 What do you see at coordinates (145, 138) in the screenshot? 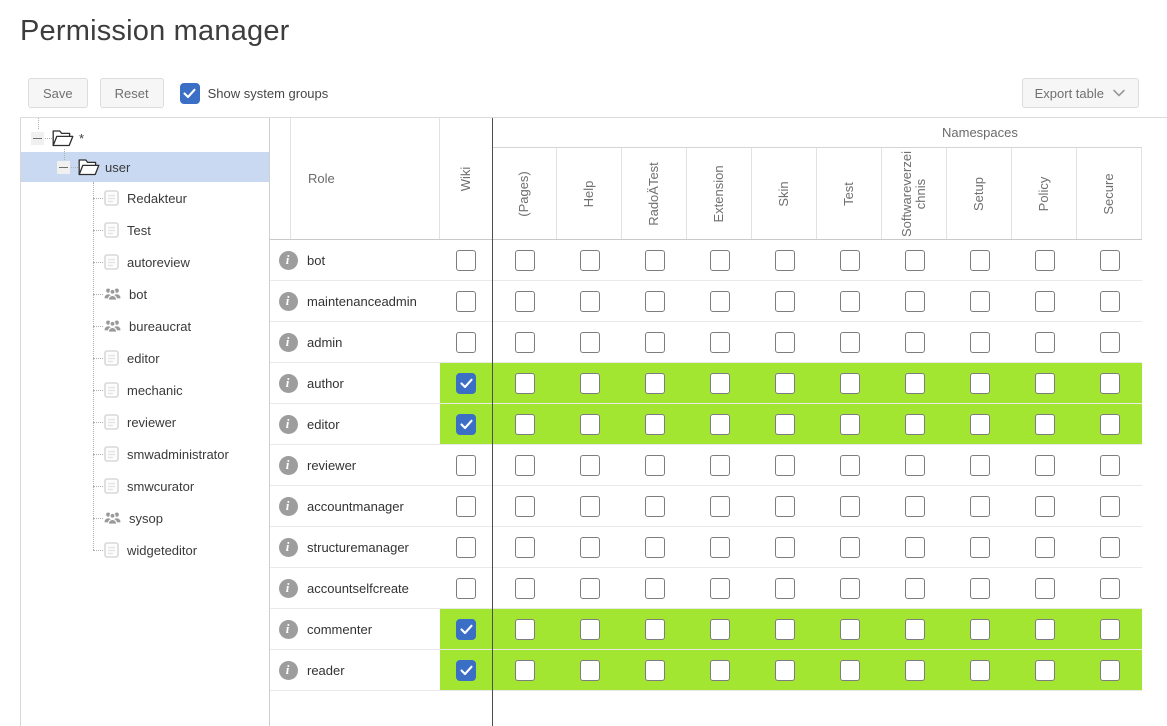
I see `tree-item-root: *` at bounding box center [145, 138].